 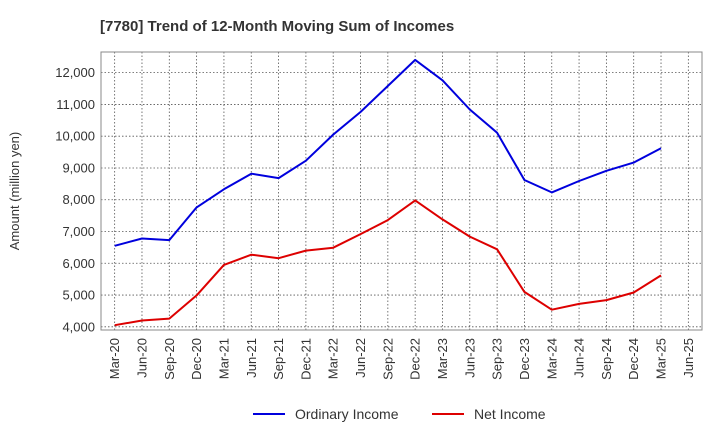 I want to click on y-tick-label: 8,000, so click(x=78, y=199).